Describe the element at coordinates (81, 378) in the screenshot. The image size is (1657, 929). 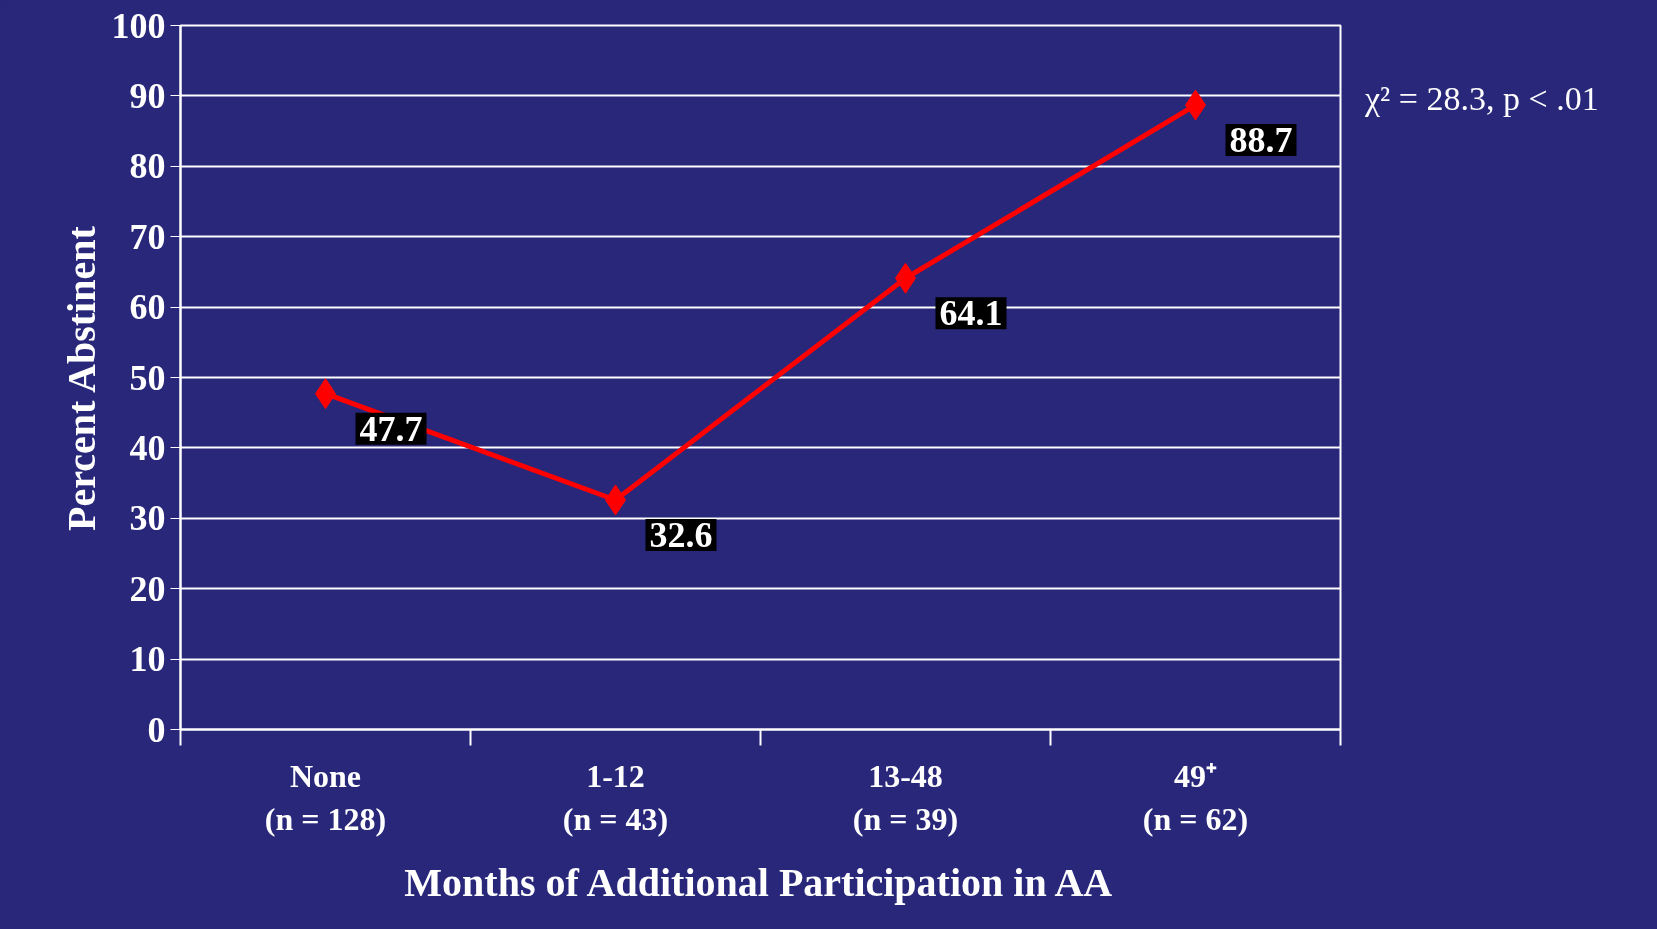
I see `y-axis-title: Percent Abstinent` at that location.